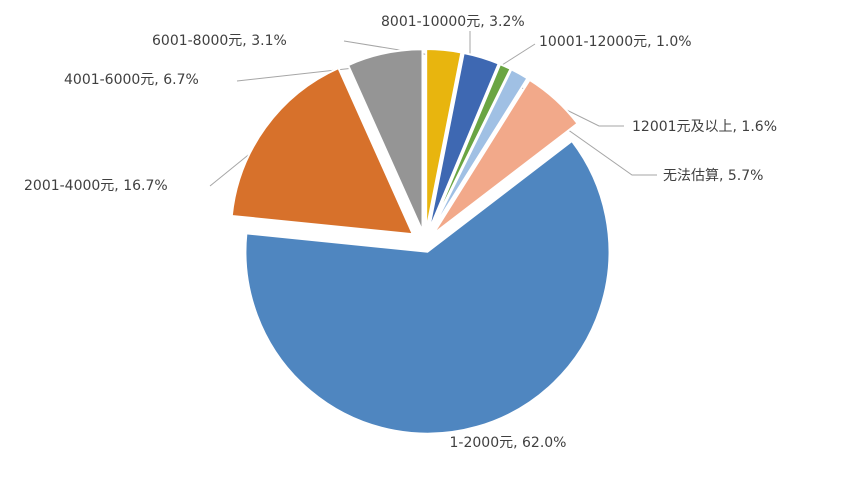  What do you see at coordinates (453, 22) in the screenshot?
I see `data-label: 8001-10000元, 3.2%` at bounding box center [453, 22].